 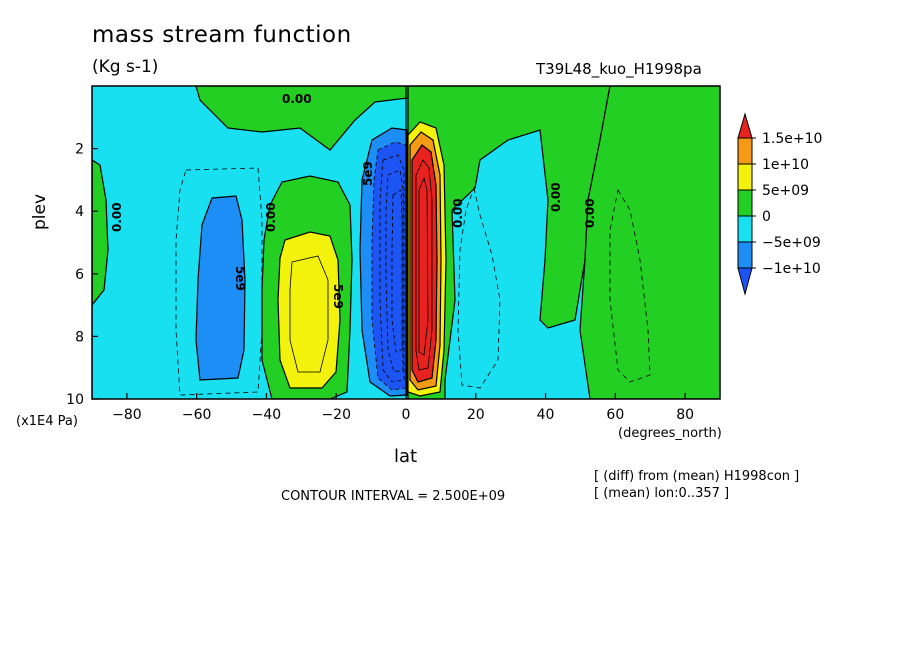 What do you see at coordinates (79, 150) in the screenshot?
I see `y-tick-label: 2` at bounding box center [79, 150].